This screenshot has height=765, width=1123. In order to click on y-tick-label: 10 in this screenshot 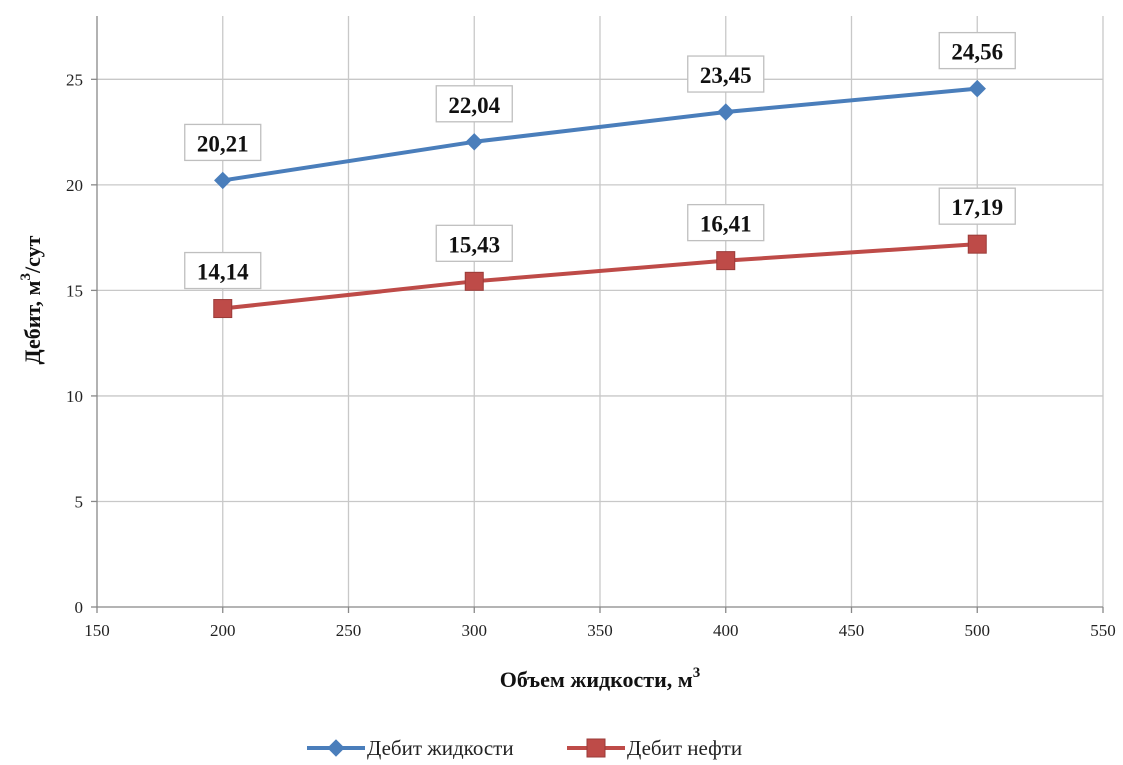, I will do `click(74, 396)`.